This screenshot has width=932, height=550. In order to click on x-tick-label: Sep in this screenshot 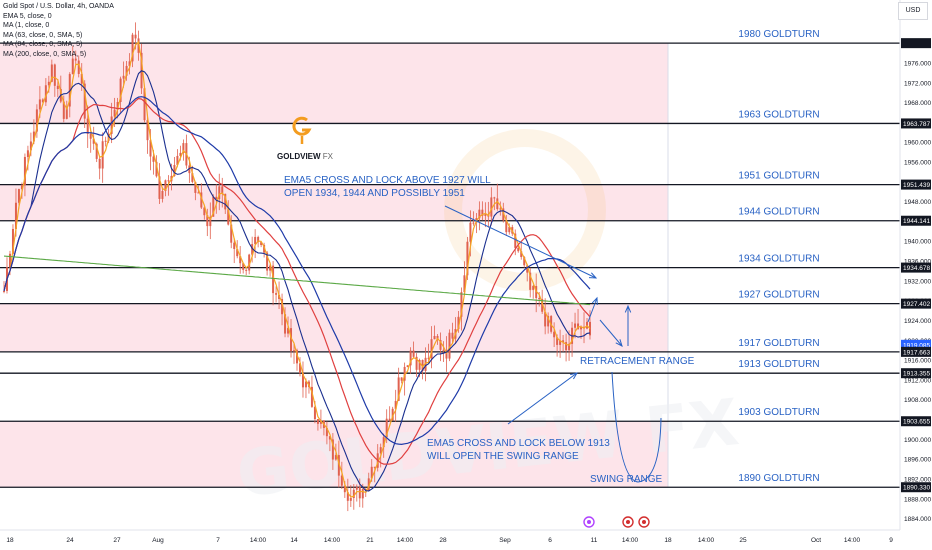, I will do `click(505, 540)`.